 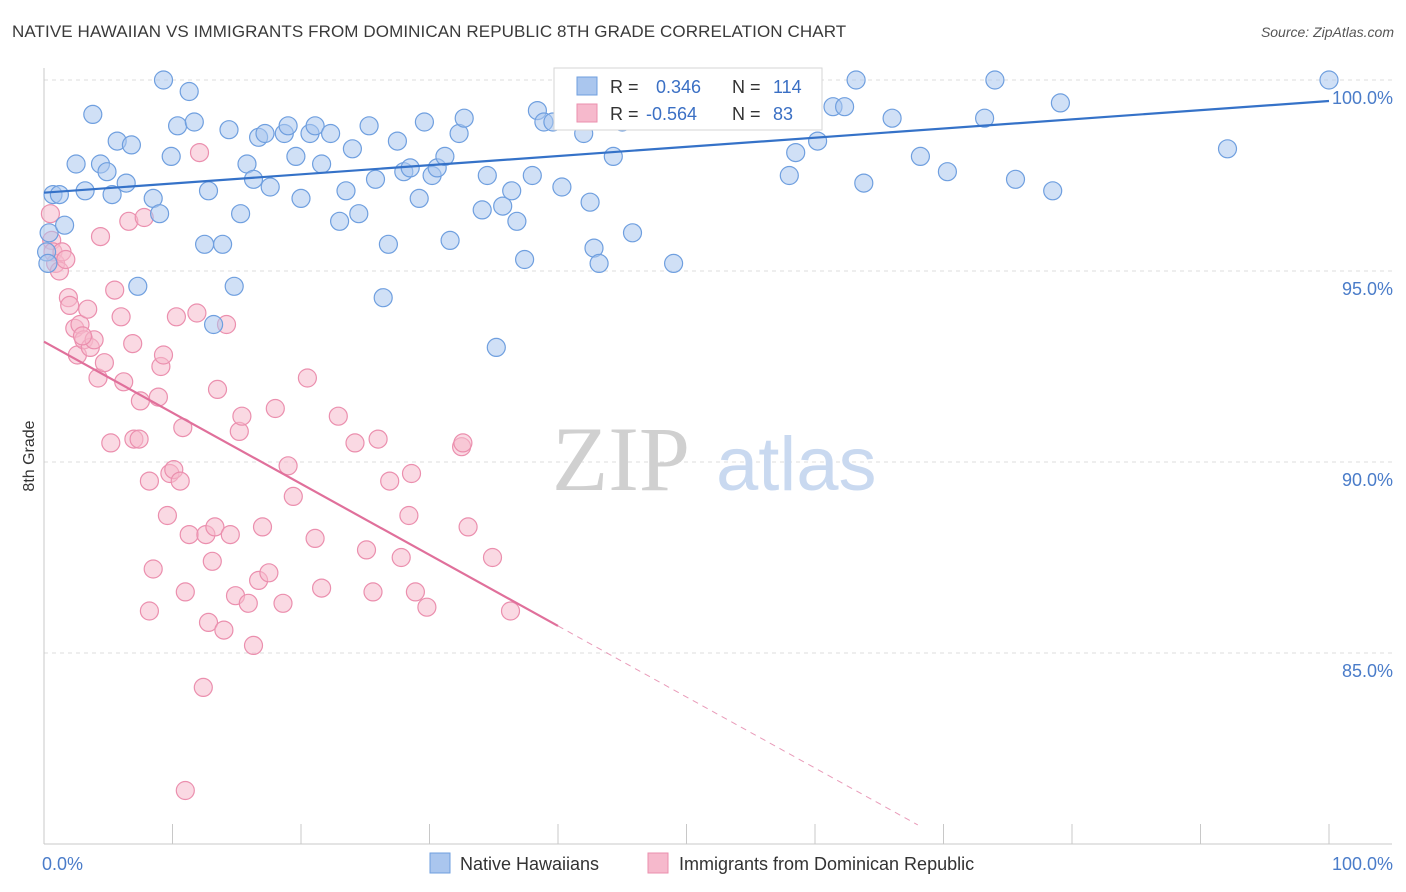 What do you see at coordinates (621, 459) in the screenshot?
I see `watermark-zip: ZIP` at bounding box center [621, 459].